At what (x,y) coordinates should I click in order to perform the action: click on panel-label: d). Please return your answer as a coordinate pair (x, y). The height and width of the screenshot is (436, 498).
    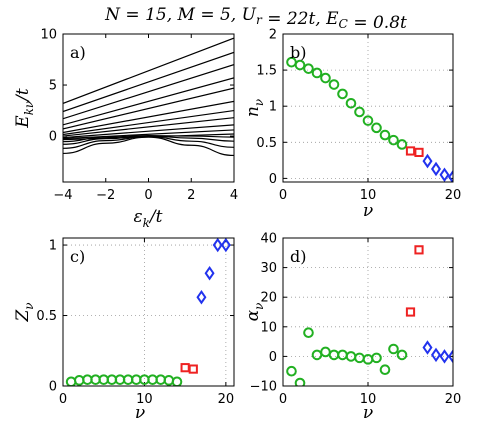
    Looking at the image, I should click on (298, 256).